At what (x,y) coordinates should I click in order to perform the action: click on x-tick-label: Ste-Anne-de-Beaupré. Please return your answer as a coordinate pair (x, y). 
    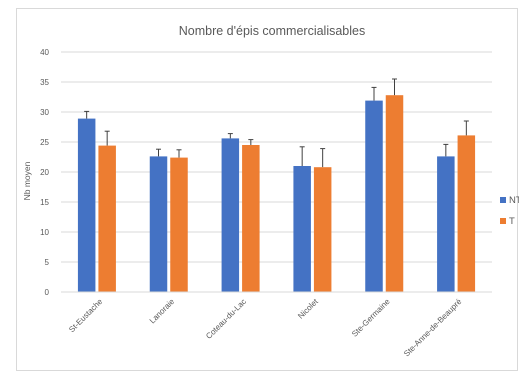
    Looking at the image, I should click on (433, 328).